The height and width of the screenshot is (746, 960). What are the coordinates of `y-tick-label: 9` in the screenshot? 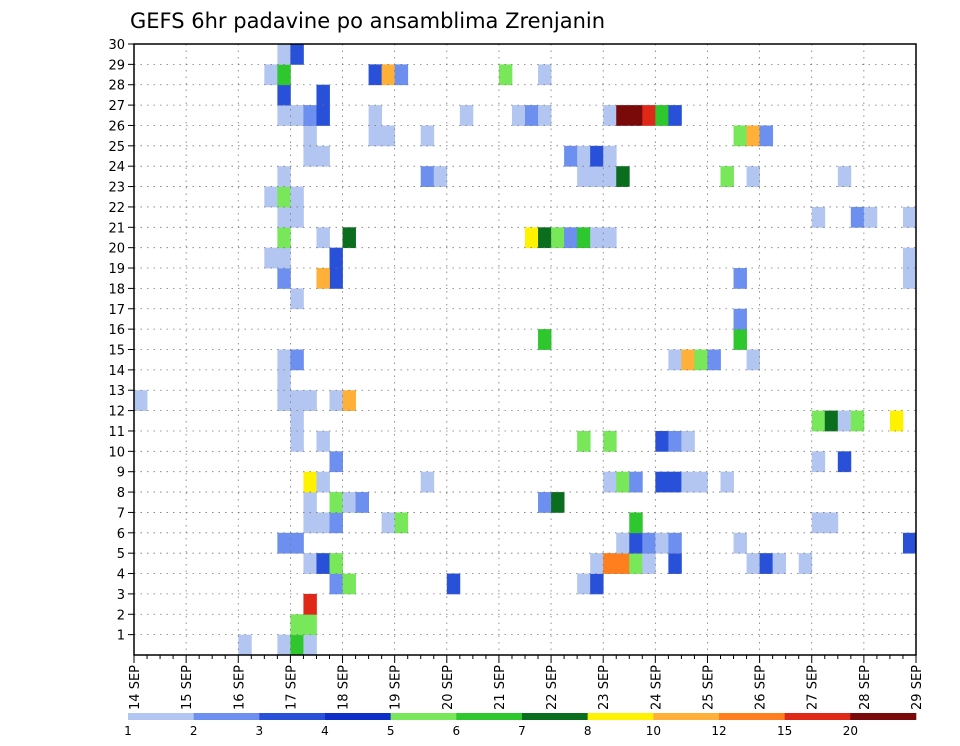 It's located at (121, 473).